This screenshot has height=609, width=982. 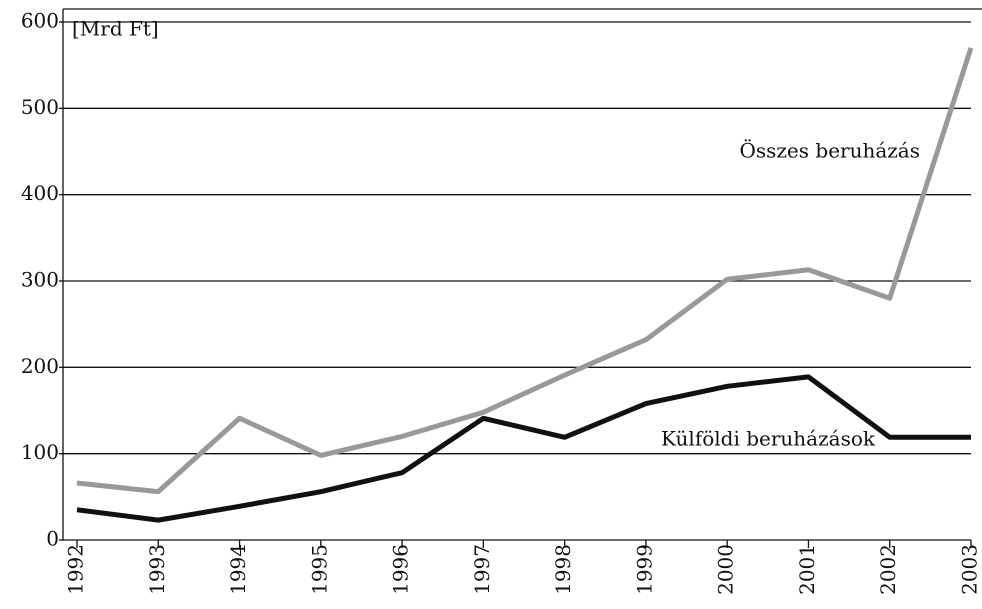 I want to click on y-tick-label: 0, so click(x=52, y=539).